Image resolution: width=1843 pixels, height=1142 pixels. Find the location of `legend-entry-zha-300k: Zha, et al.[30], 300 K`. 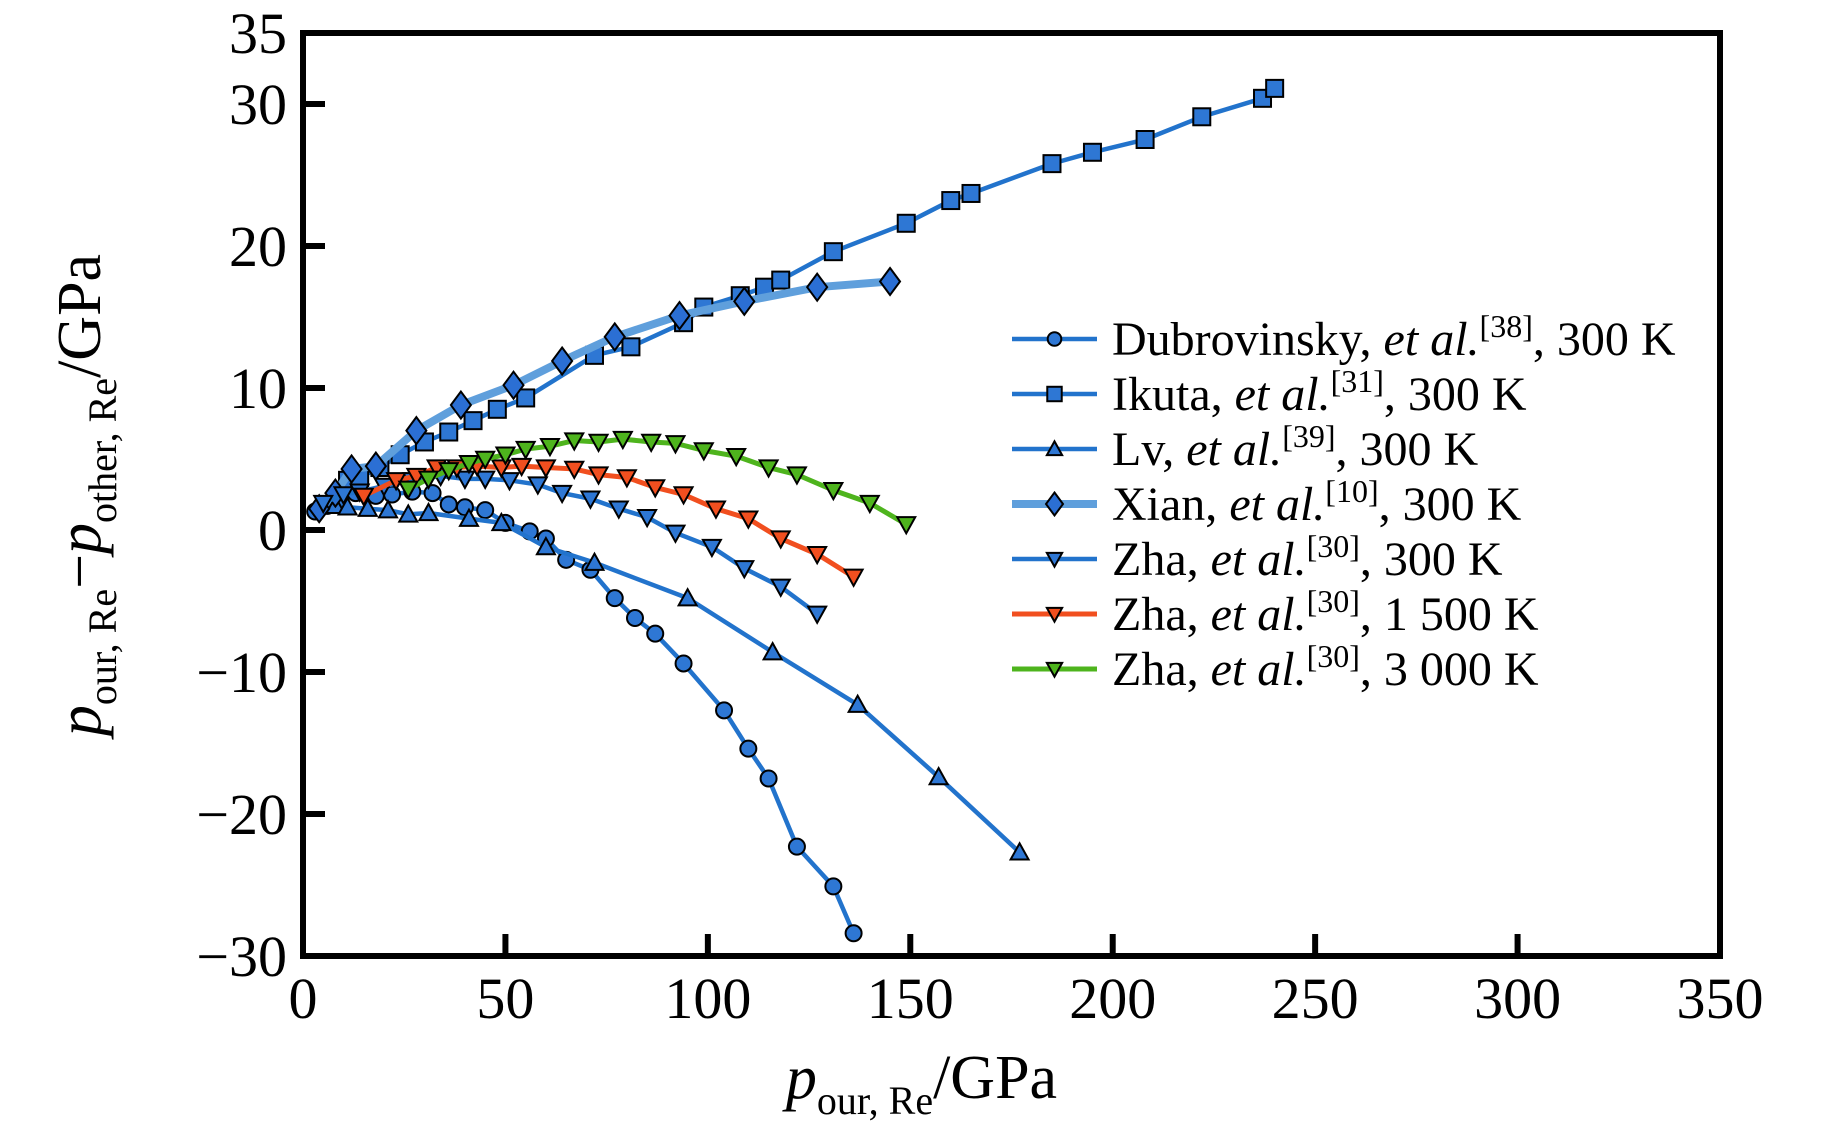

legend-entry-zha-300k: Zha, et al.[30], 300 K is located at coordinates (1257, 557).